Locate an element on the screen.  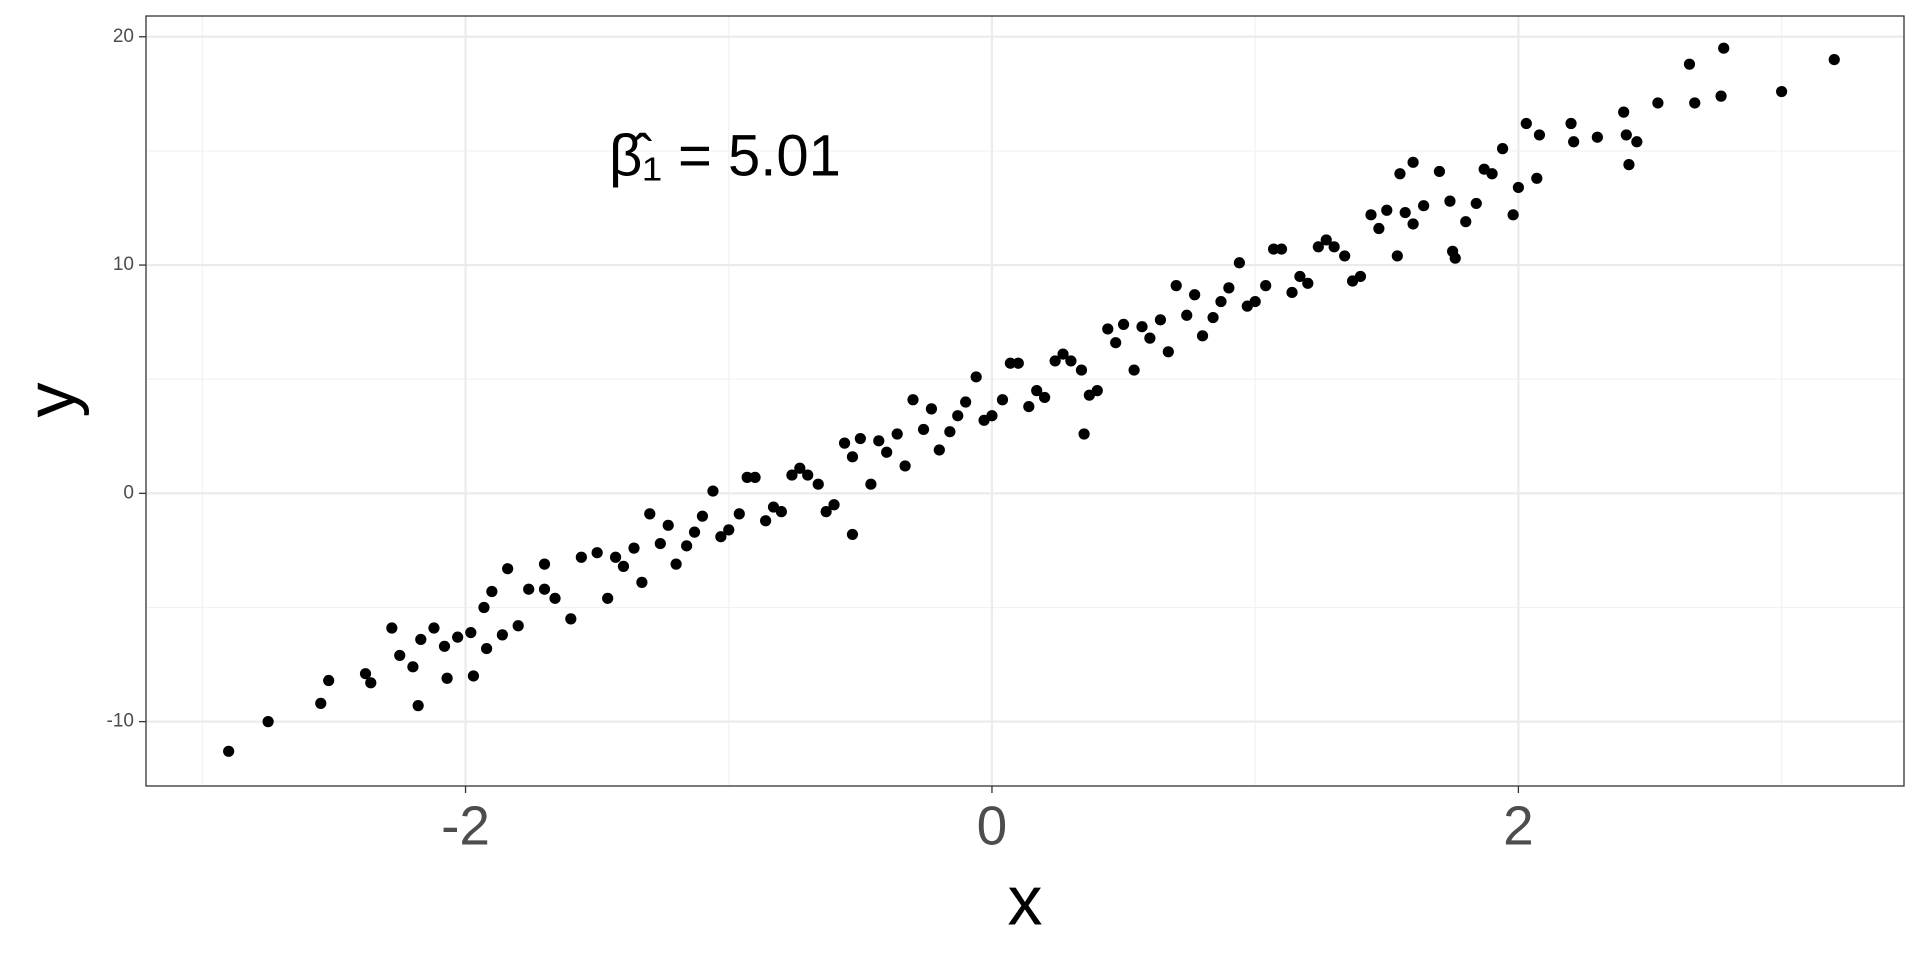
x-tick-label: -2 is located at coordinates (465, 826).